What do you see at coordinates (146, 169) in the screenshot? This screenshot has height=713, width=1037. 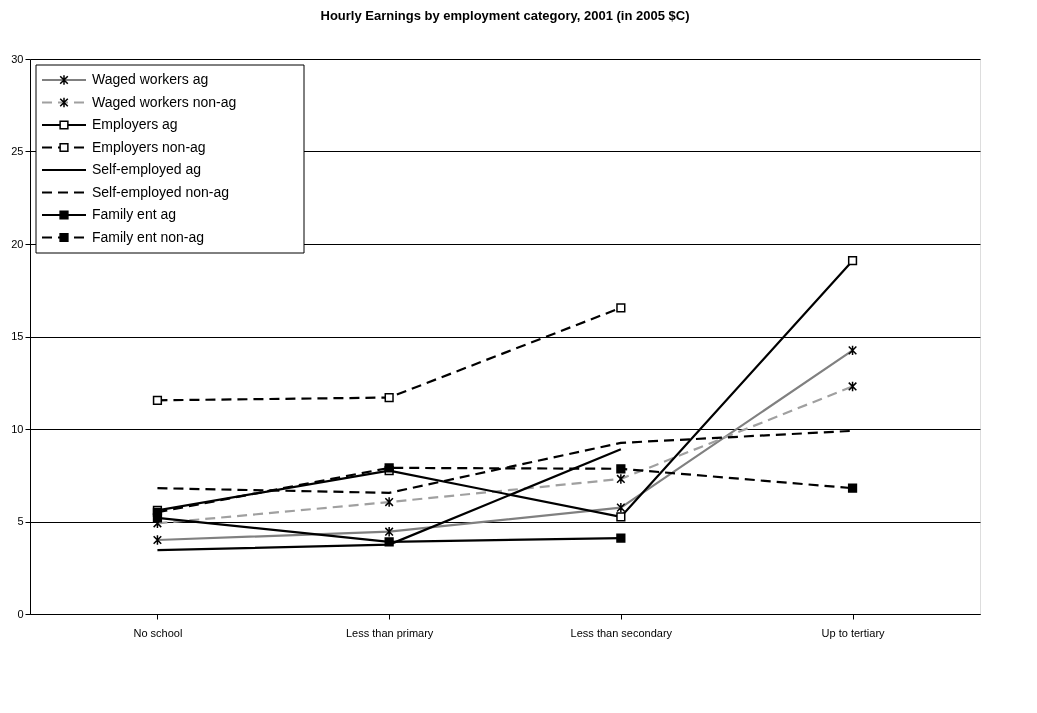 I see `legend-label: Self-employed ag` at bounding box center [146, 169].